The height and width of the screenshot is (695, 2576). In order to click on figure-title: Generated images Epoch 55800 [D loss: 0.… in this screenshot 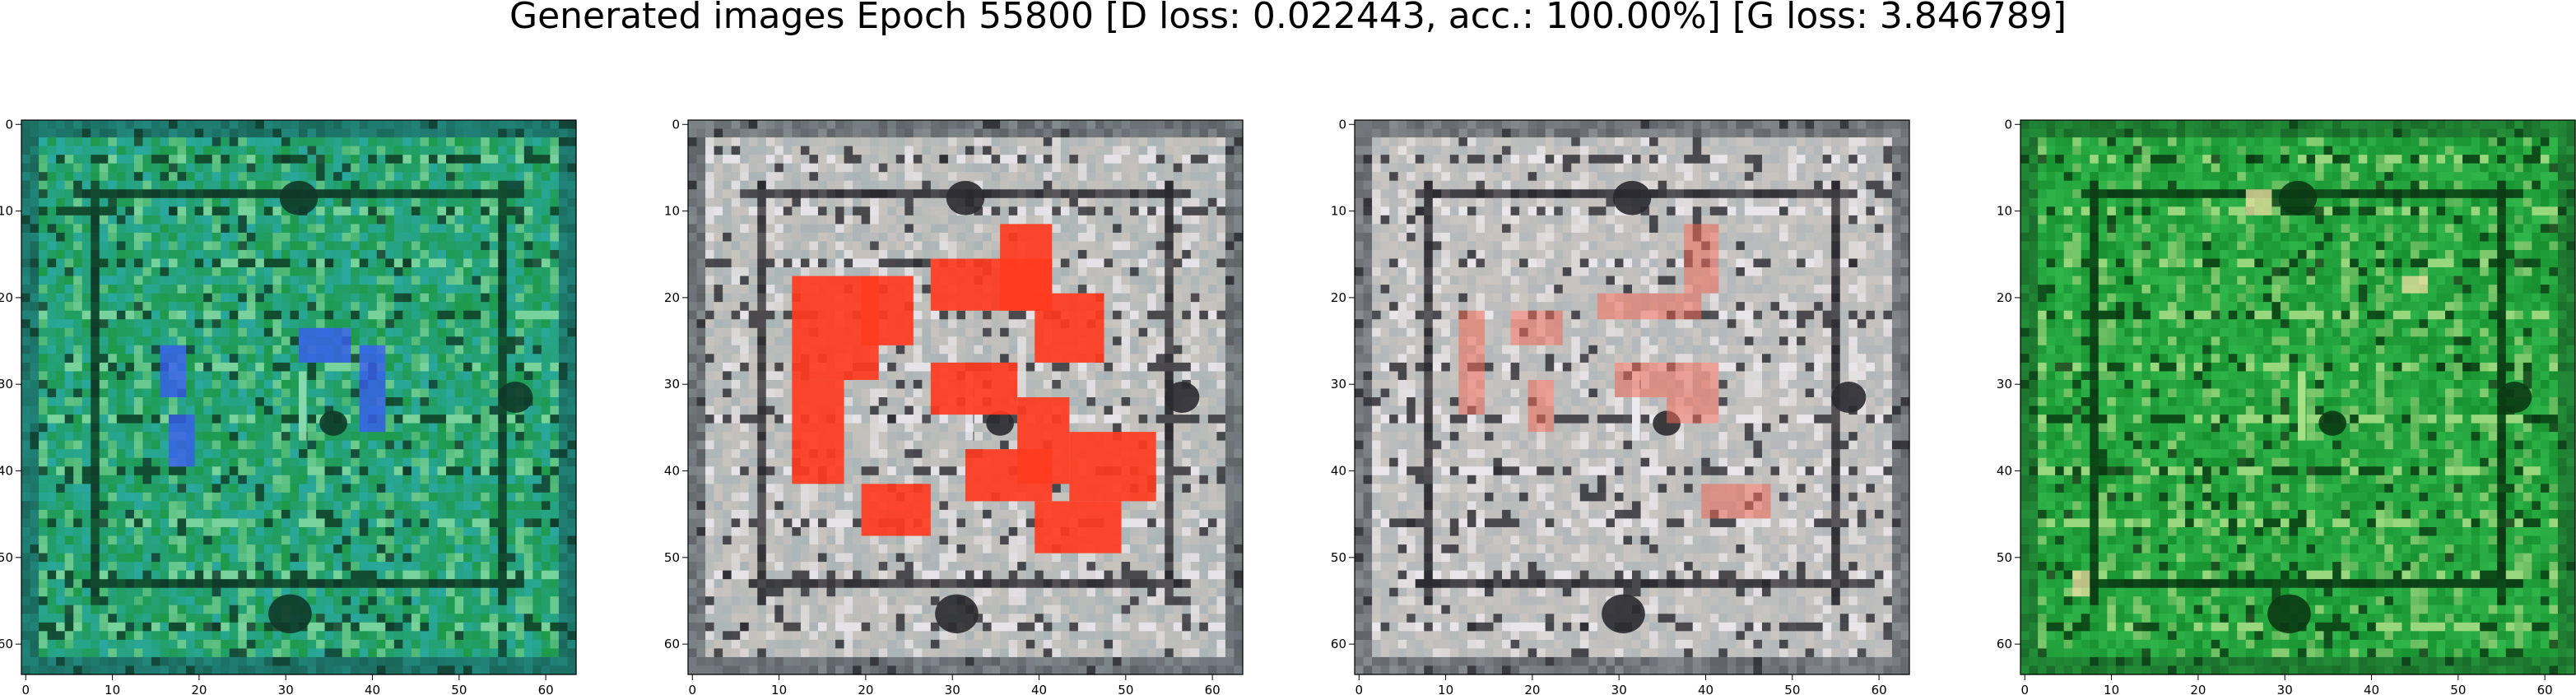, I will do `click(1288, 18)`.